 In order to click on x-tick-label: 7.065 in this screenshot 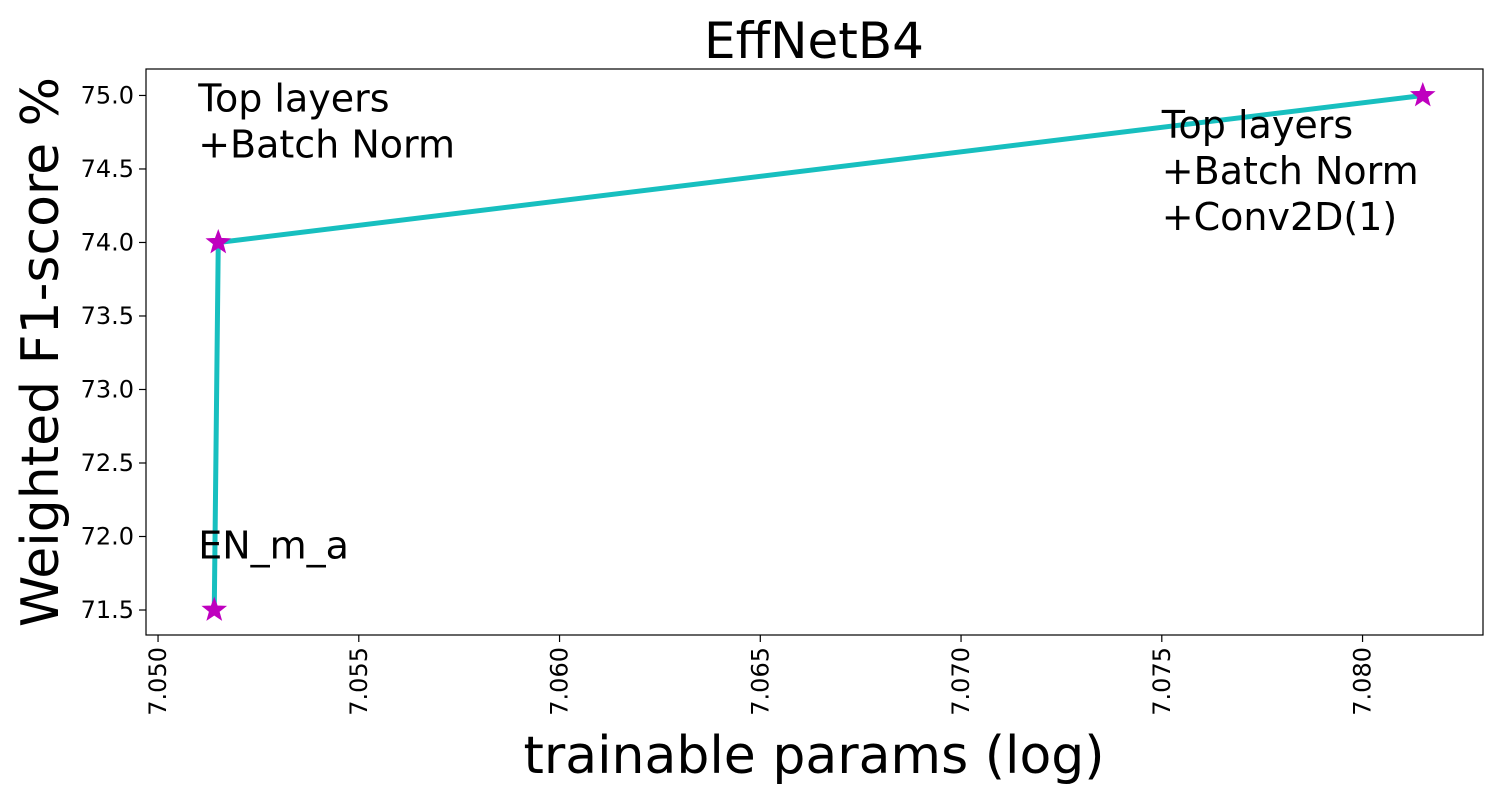, I will do `click(760, 681)`.